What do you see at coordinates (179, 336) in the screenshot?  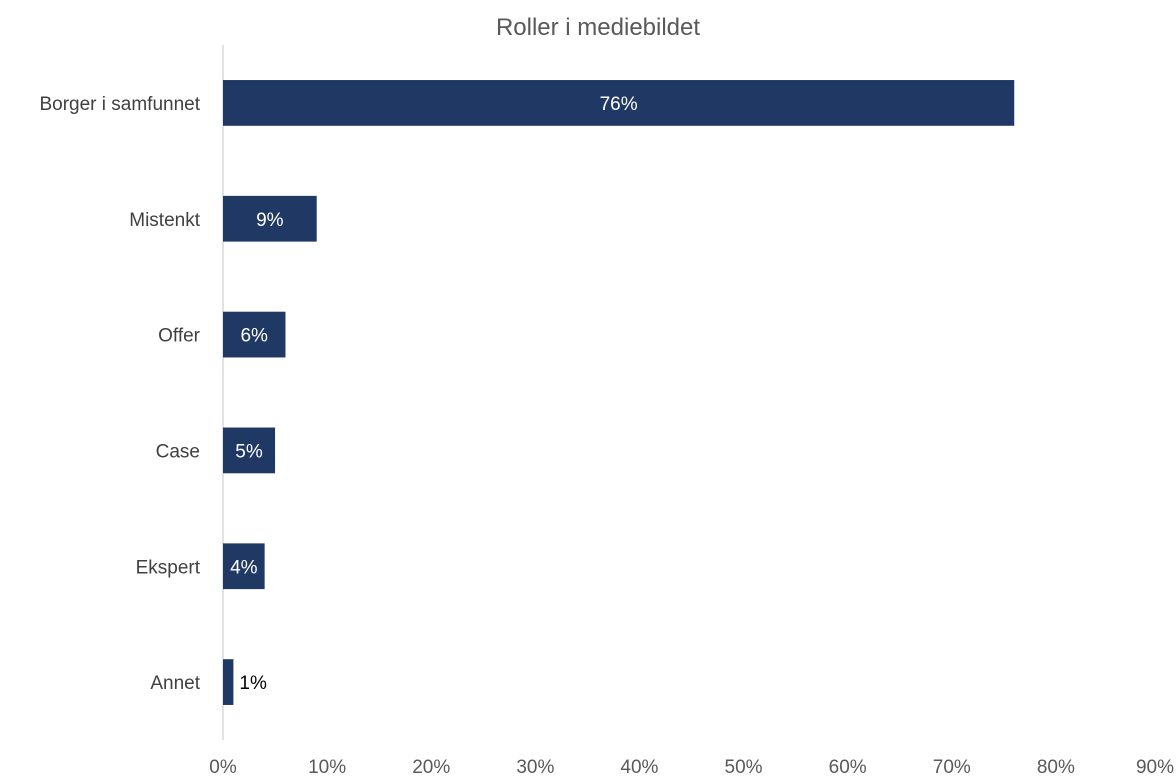 I see `category-label: Offer` at bounding box center [179, 336].